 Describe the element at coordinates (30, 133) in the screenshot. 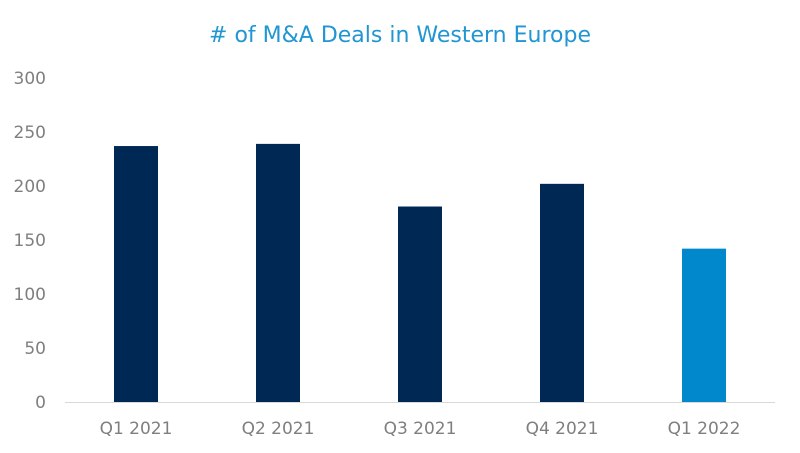

I see `y-tick-label: 250` at that location.